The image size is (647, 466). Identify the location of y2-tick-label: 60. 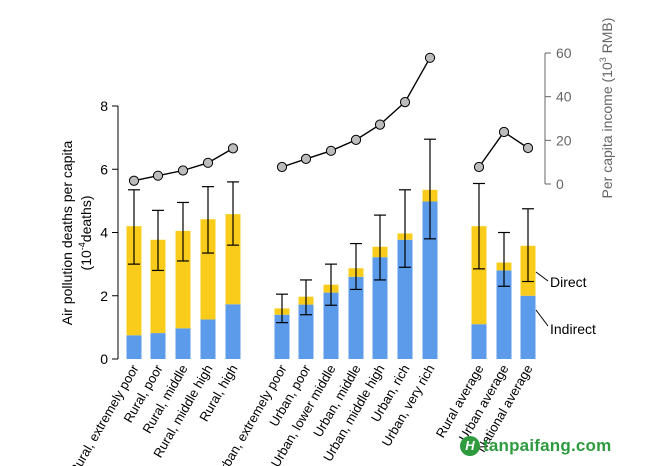
(564, 53).